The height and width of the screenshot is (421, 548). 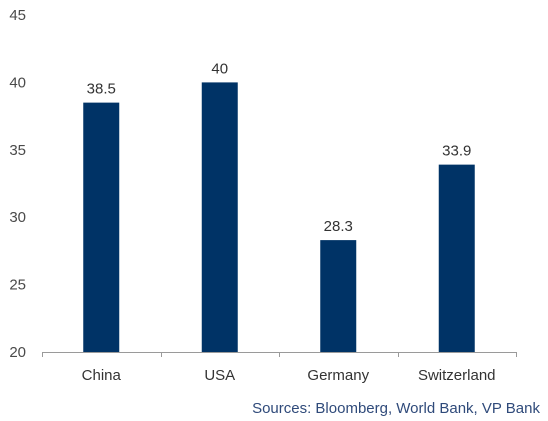 I want to click on x-axis, so click(x=279, y=354).